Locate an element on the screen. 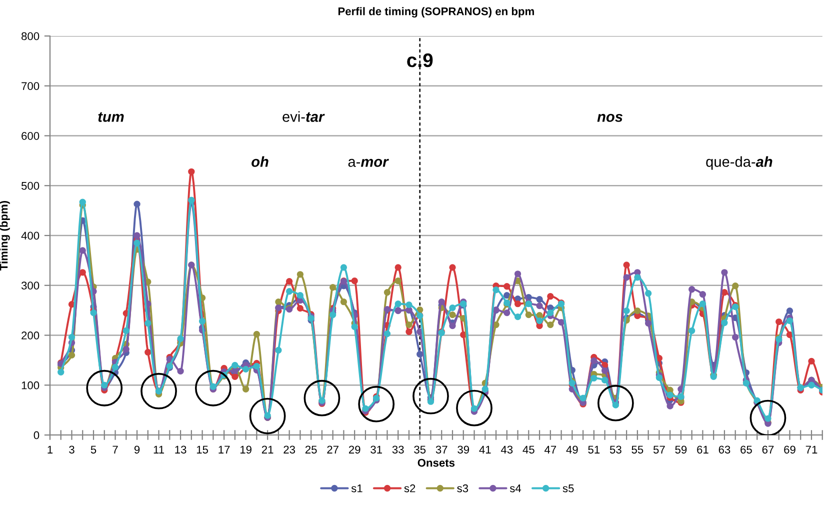 This screenshot has height=507, width=829. annotation: a-mor is located at coordinates (368, 162).